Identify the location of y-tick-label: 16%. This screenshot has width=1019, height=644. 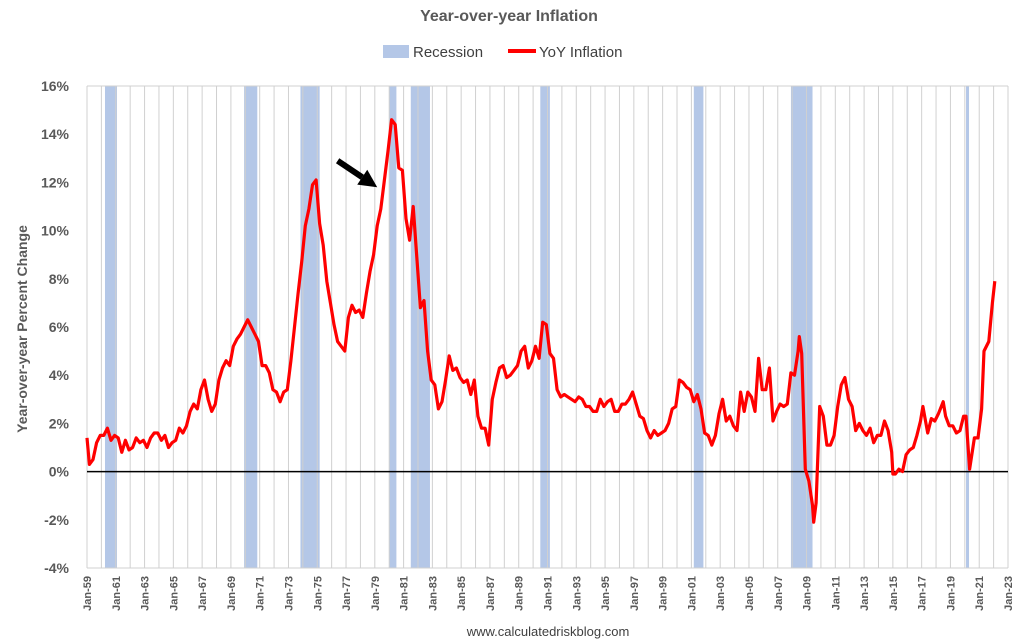
(55, 86).